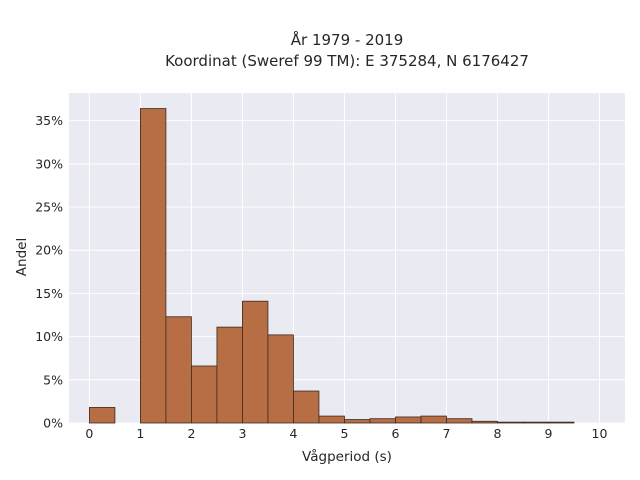  I want to click on x-tick-label: 5, so click(344, 433).